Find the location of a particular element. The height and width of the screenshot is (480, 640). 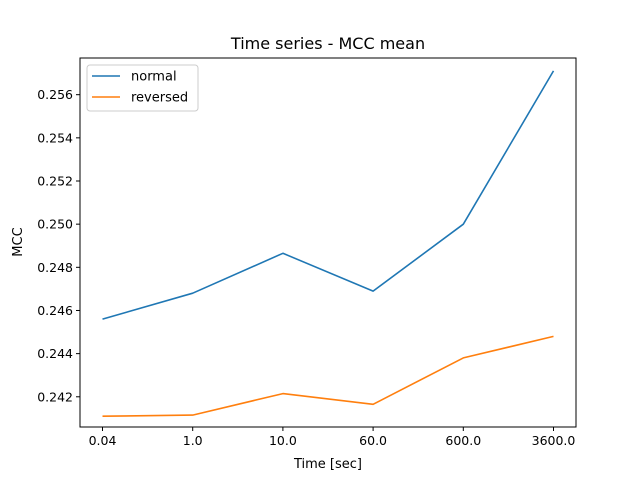

series-line-reversed is located at coordinates (328, 376).